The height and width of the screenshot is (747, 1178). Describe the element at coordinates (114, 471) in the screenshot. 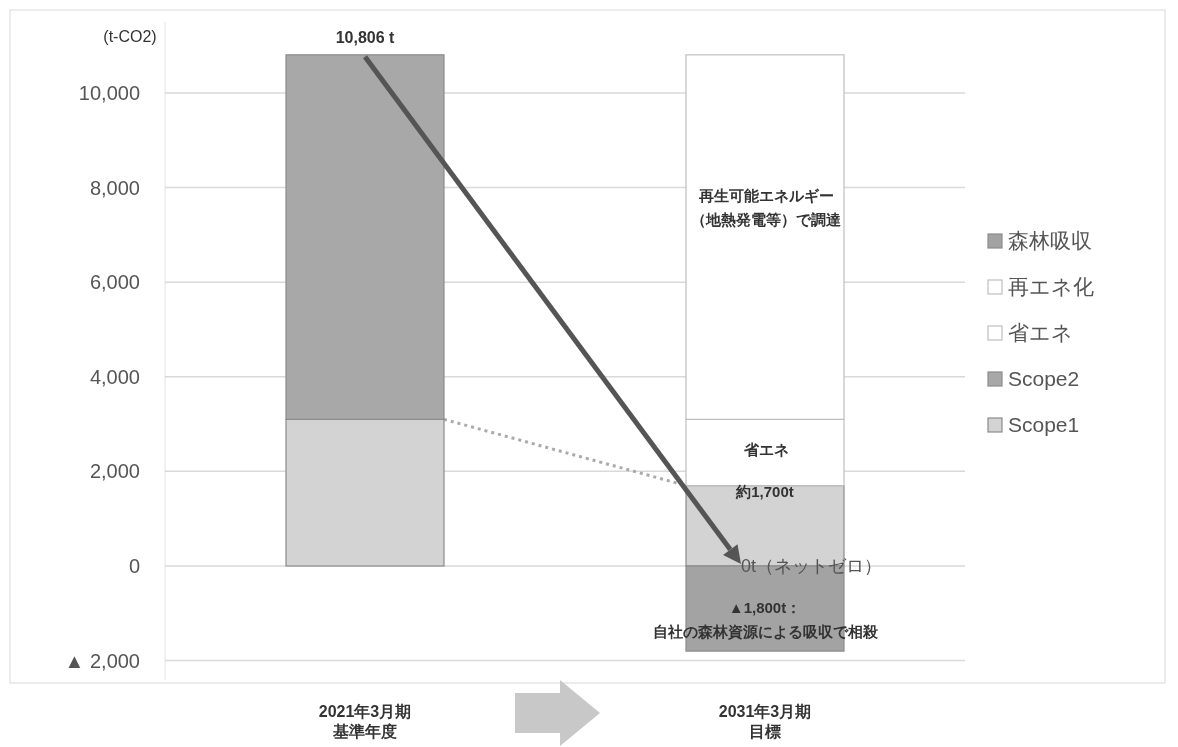

I see `y-tick-label: 2,000` at that location.